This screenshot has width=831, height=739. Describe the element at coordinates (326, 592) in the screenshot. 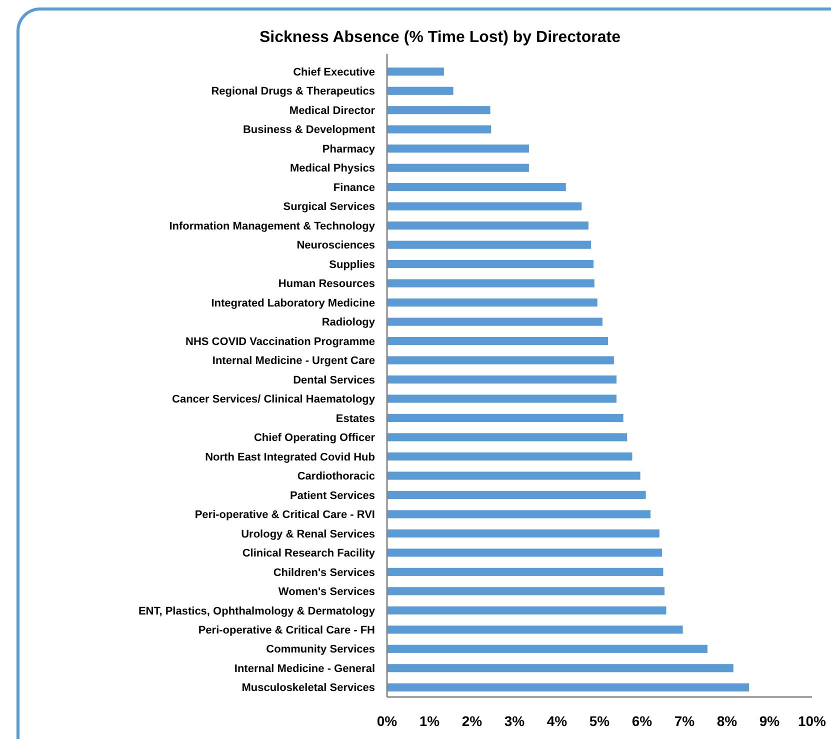

I see `y-tick-label: Women's Services` at that location.